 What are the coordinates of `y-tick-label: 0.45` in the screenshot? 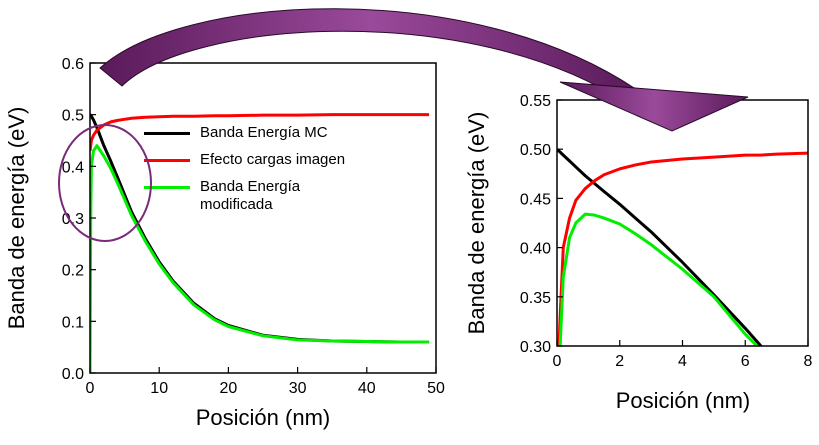 It's located at (535, 199).